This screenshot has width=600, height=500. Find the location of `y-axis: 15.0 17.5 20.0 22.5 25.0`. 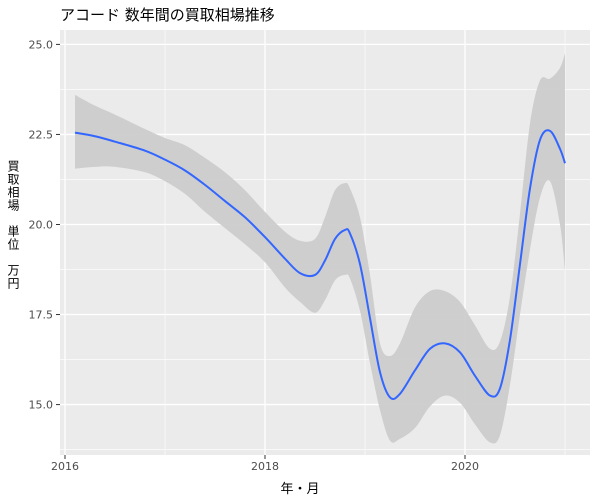

y-axis: 15.0 17.5 20.0 22.5 25.0 is located at coordinates (44, 225).